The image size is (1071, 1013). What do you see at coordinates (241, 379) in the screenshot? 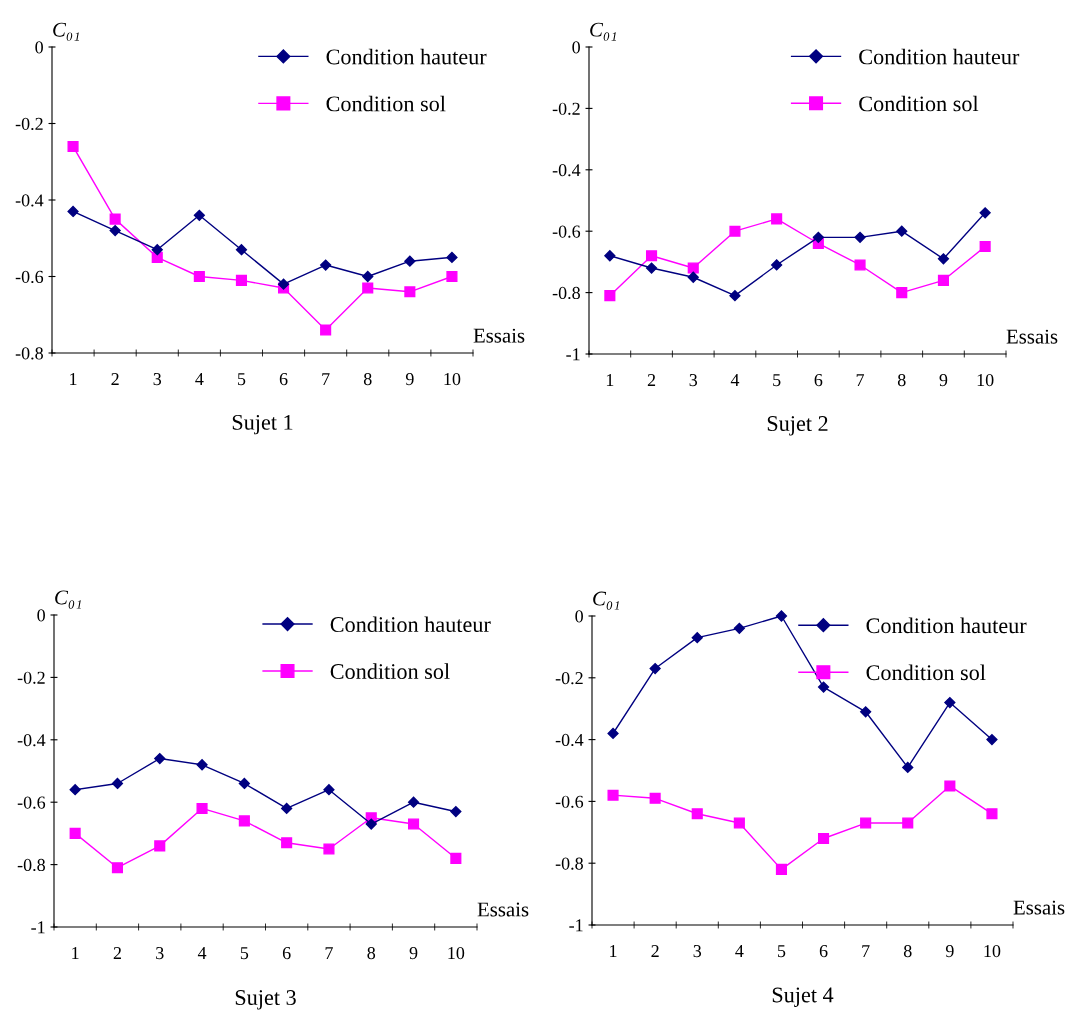
I see `x-tick-label: 5` at bounding box center [241, 379].